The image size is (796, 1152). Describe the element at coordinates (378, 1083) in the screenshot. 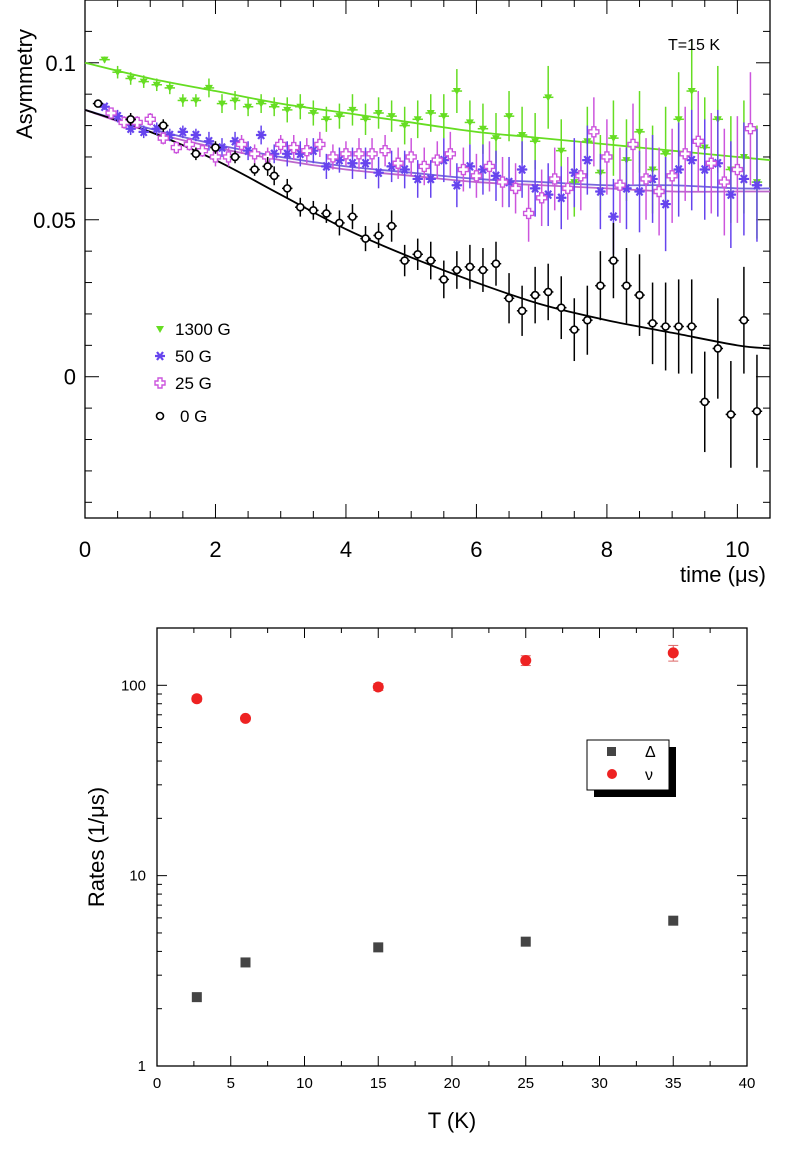

I see `x-tick-label: 15` at that location.